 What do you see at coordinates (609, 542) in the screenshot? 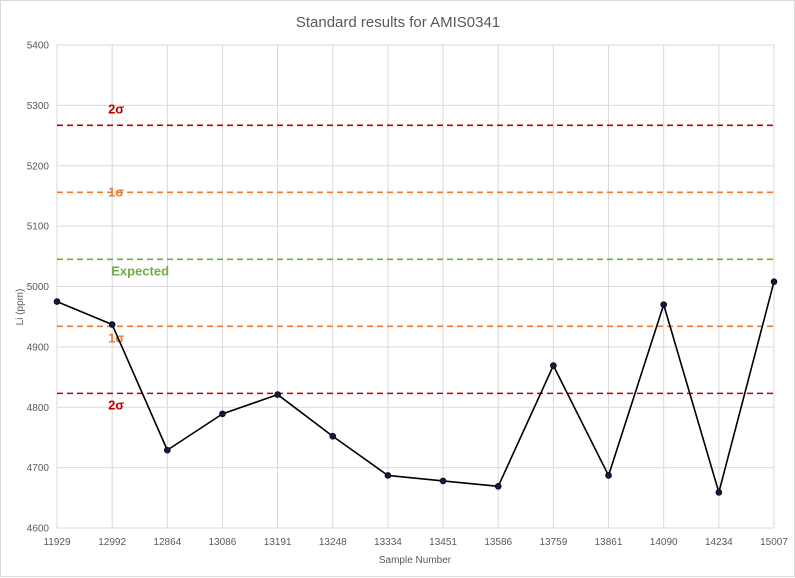
I see `x-tick-label: 13861` at bounding box center [609, 542].